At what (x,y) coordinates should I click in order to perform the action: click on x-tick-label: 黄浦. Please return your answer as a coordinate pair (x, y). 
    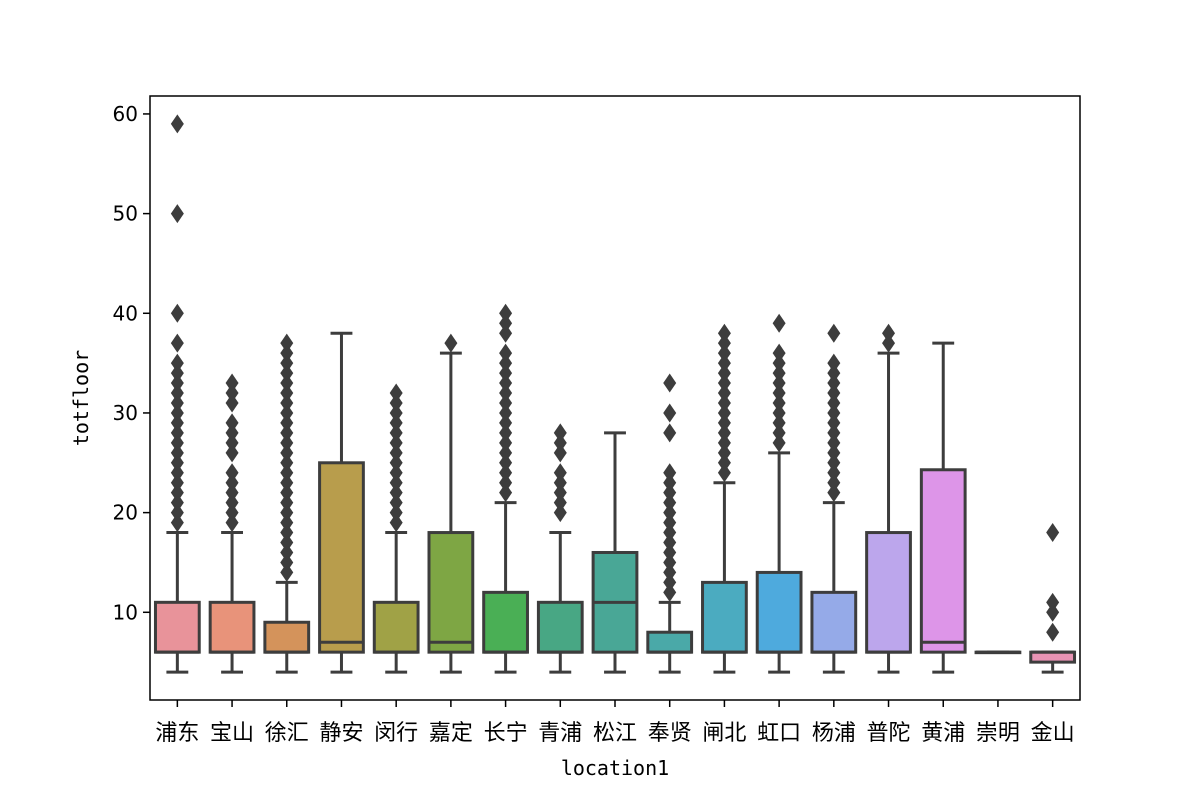
    Looking at the image, I should click on (943, 733).